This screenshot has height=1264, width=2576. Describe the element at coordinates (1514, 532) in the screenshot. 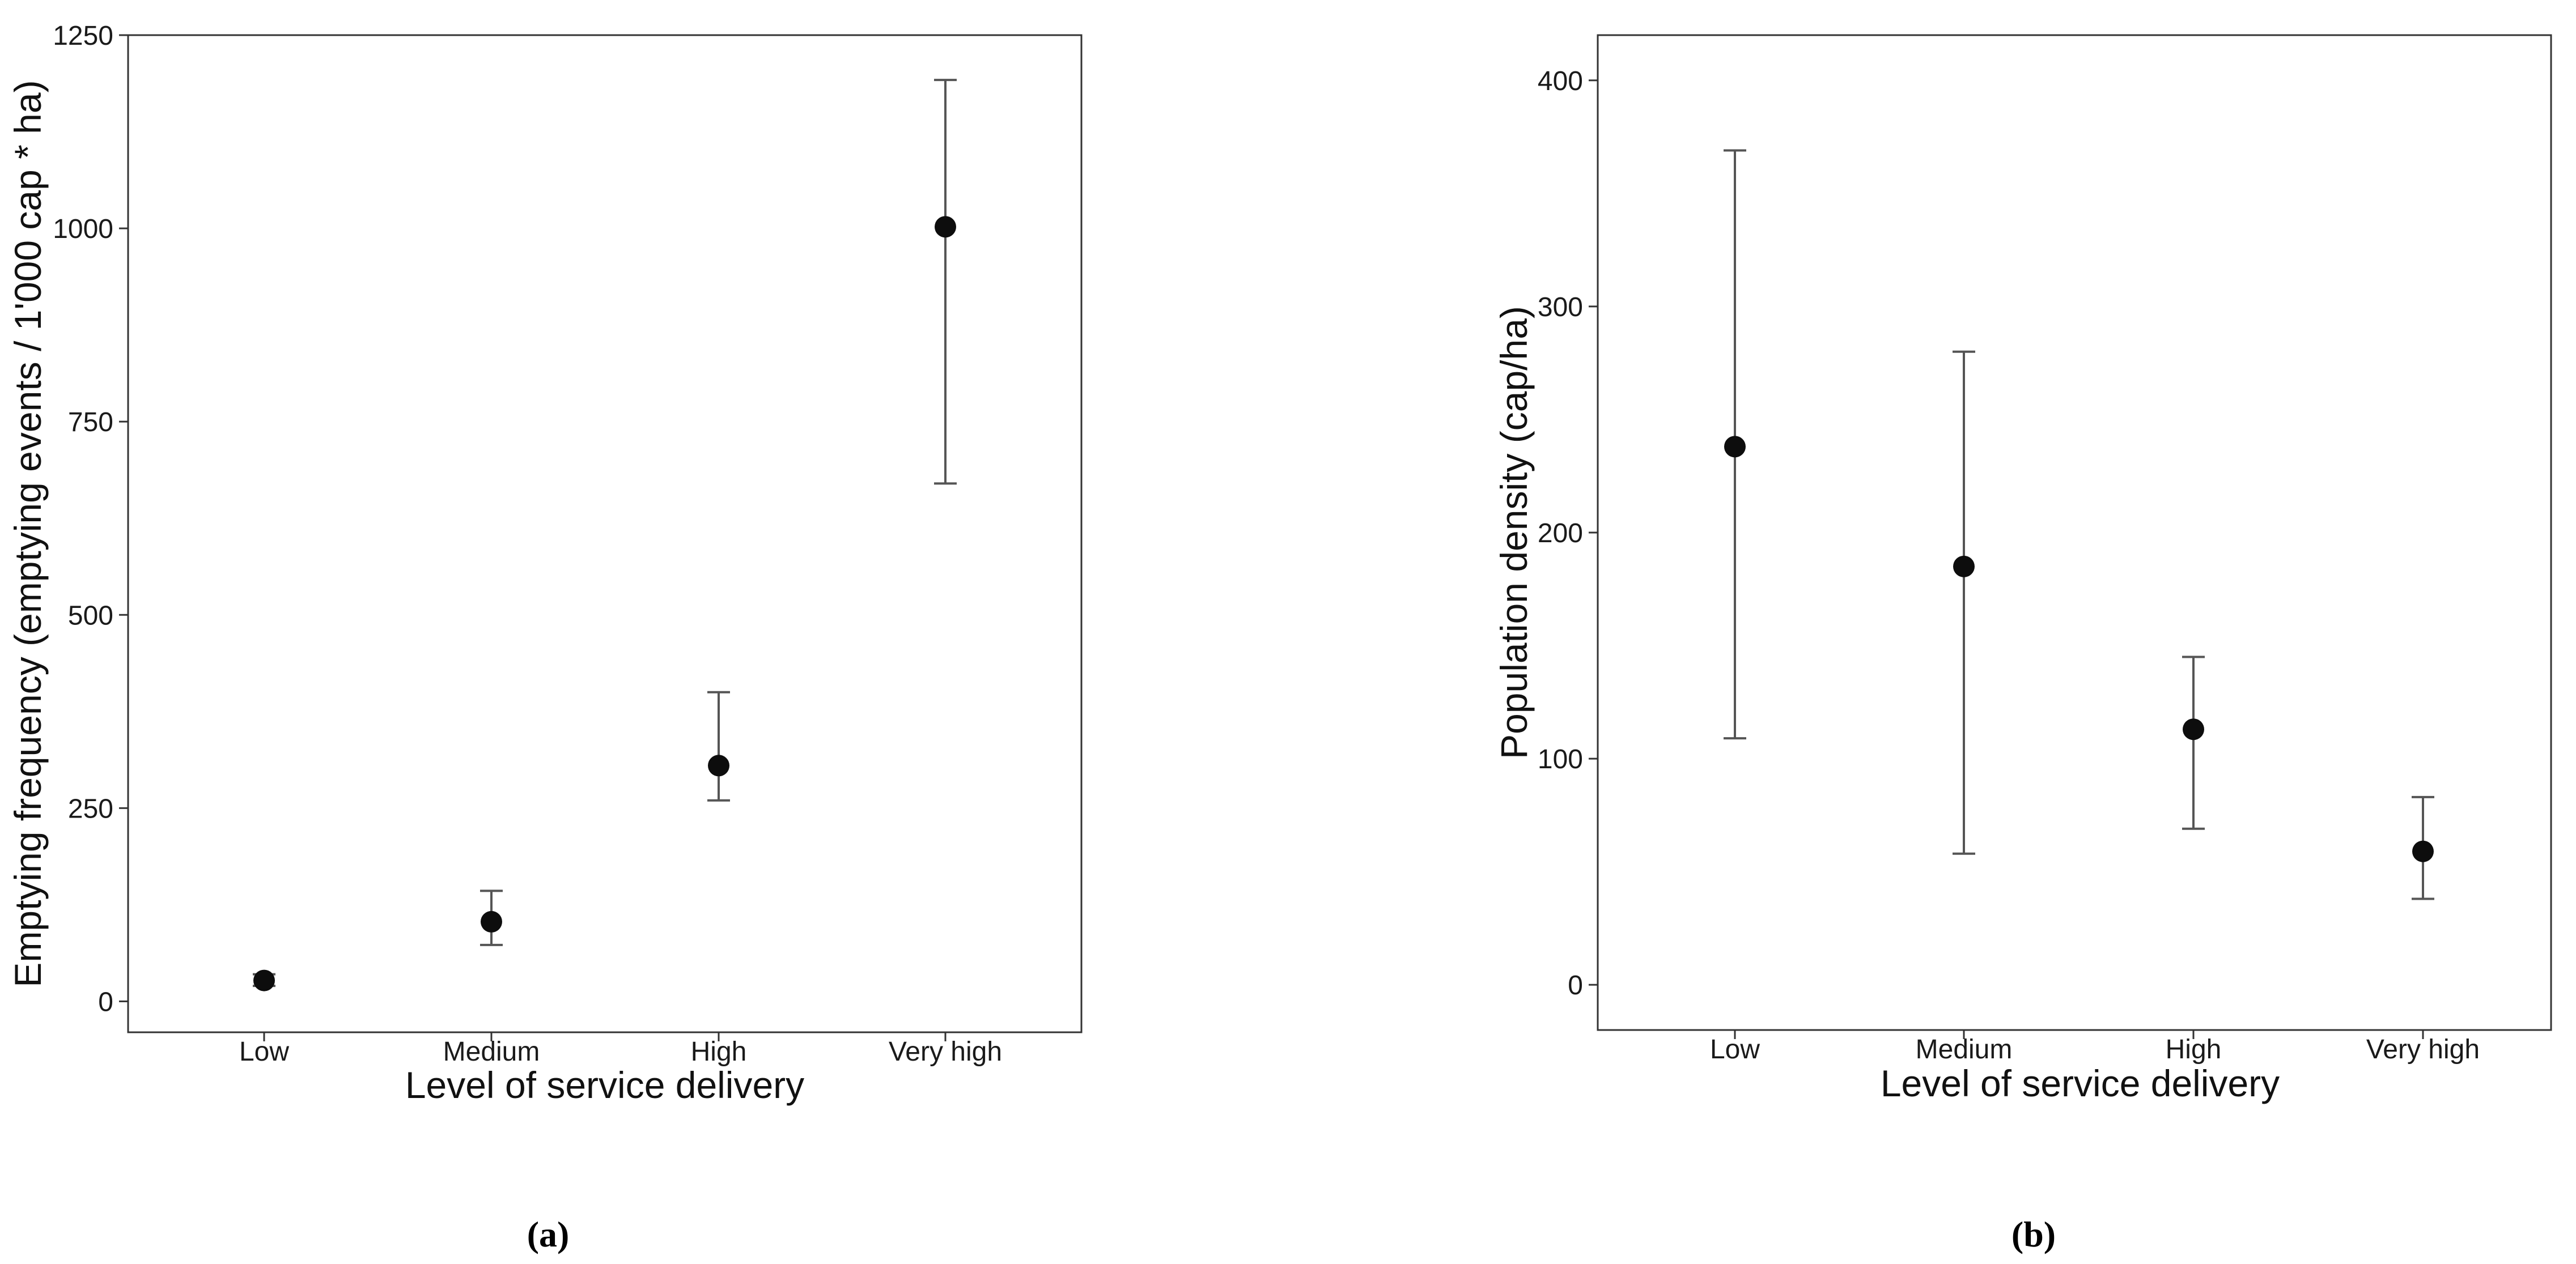

I see `panel-b-y-axis-label: Population density (cap/ha)` at that location.